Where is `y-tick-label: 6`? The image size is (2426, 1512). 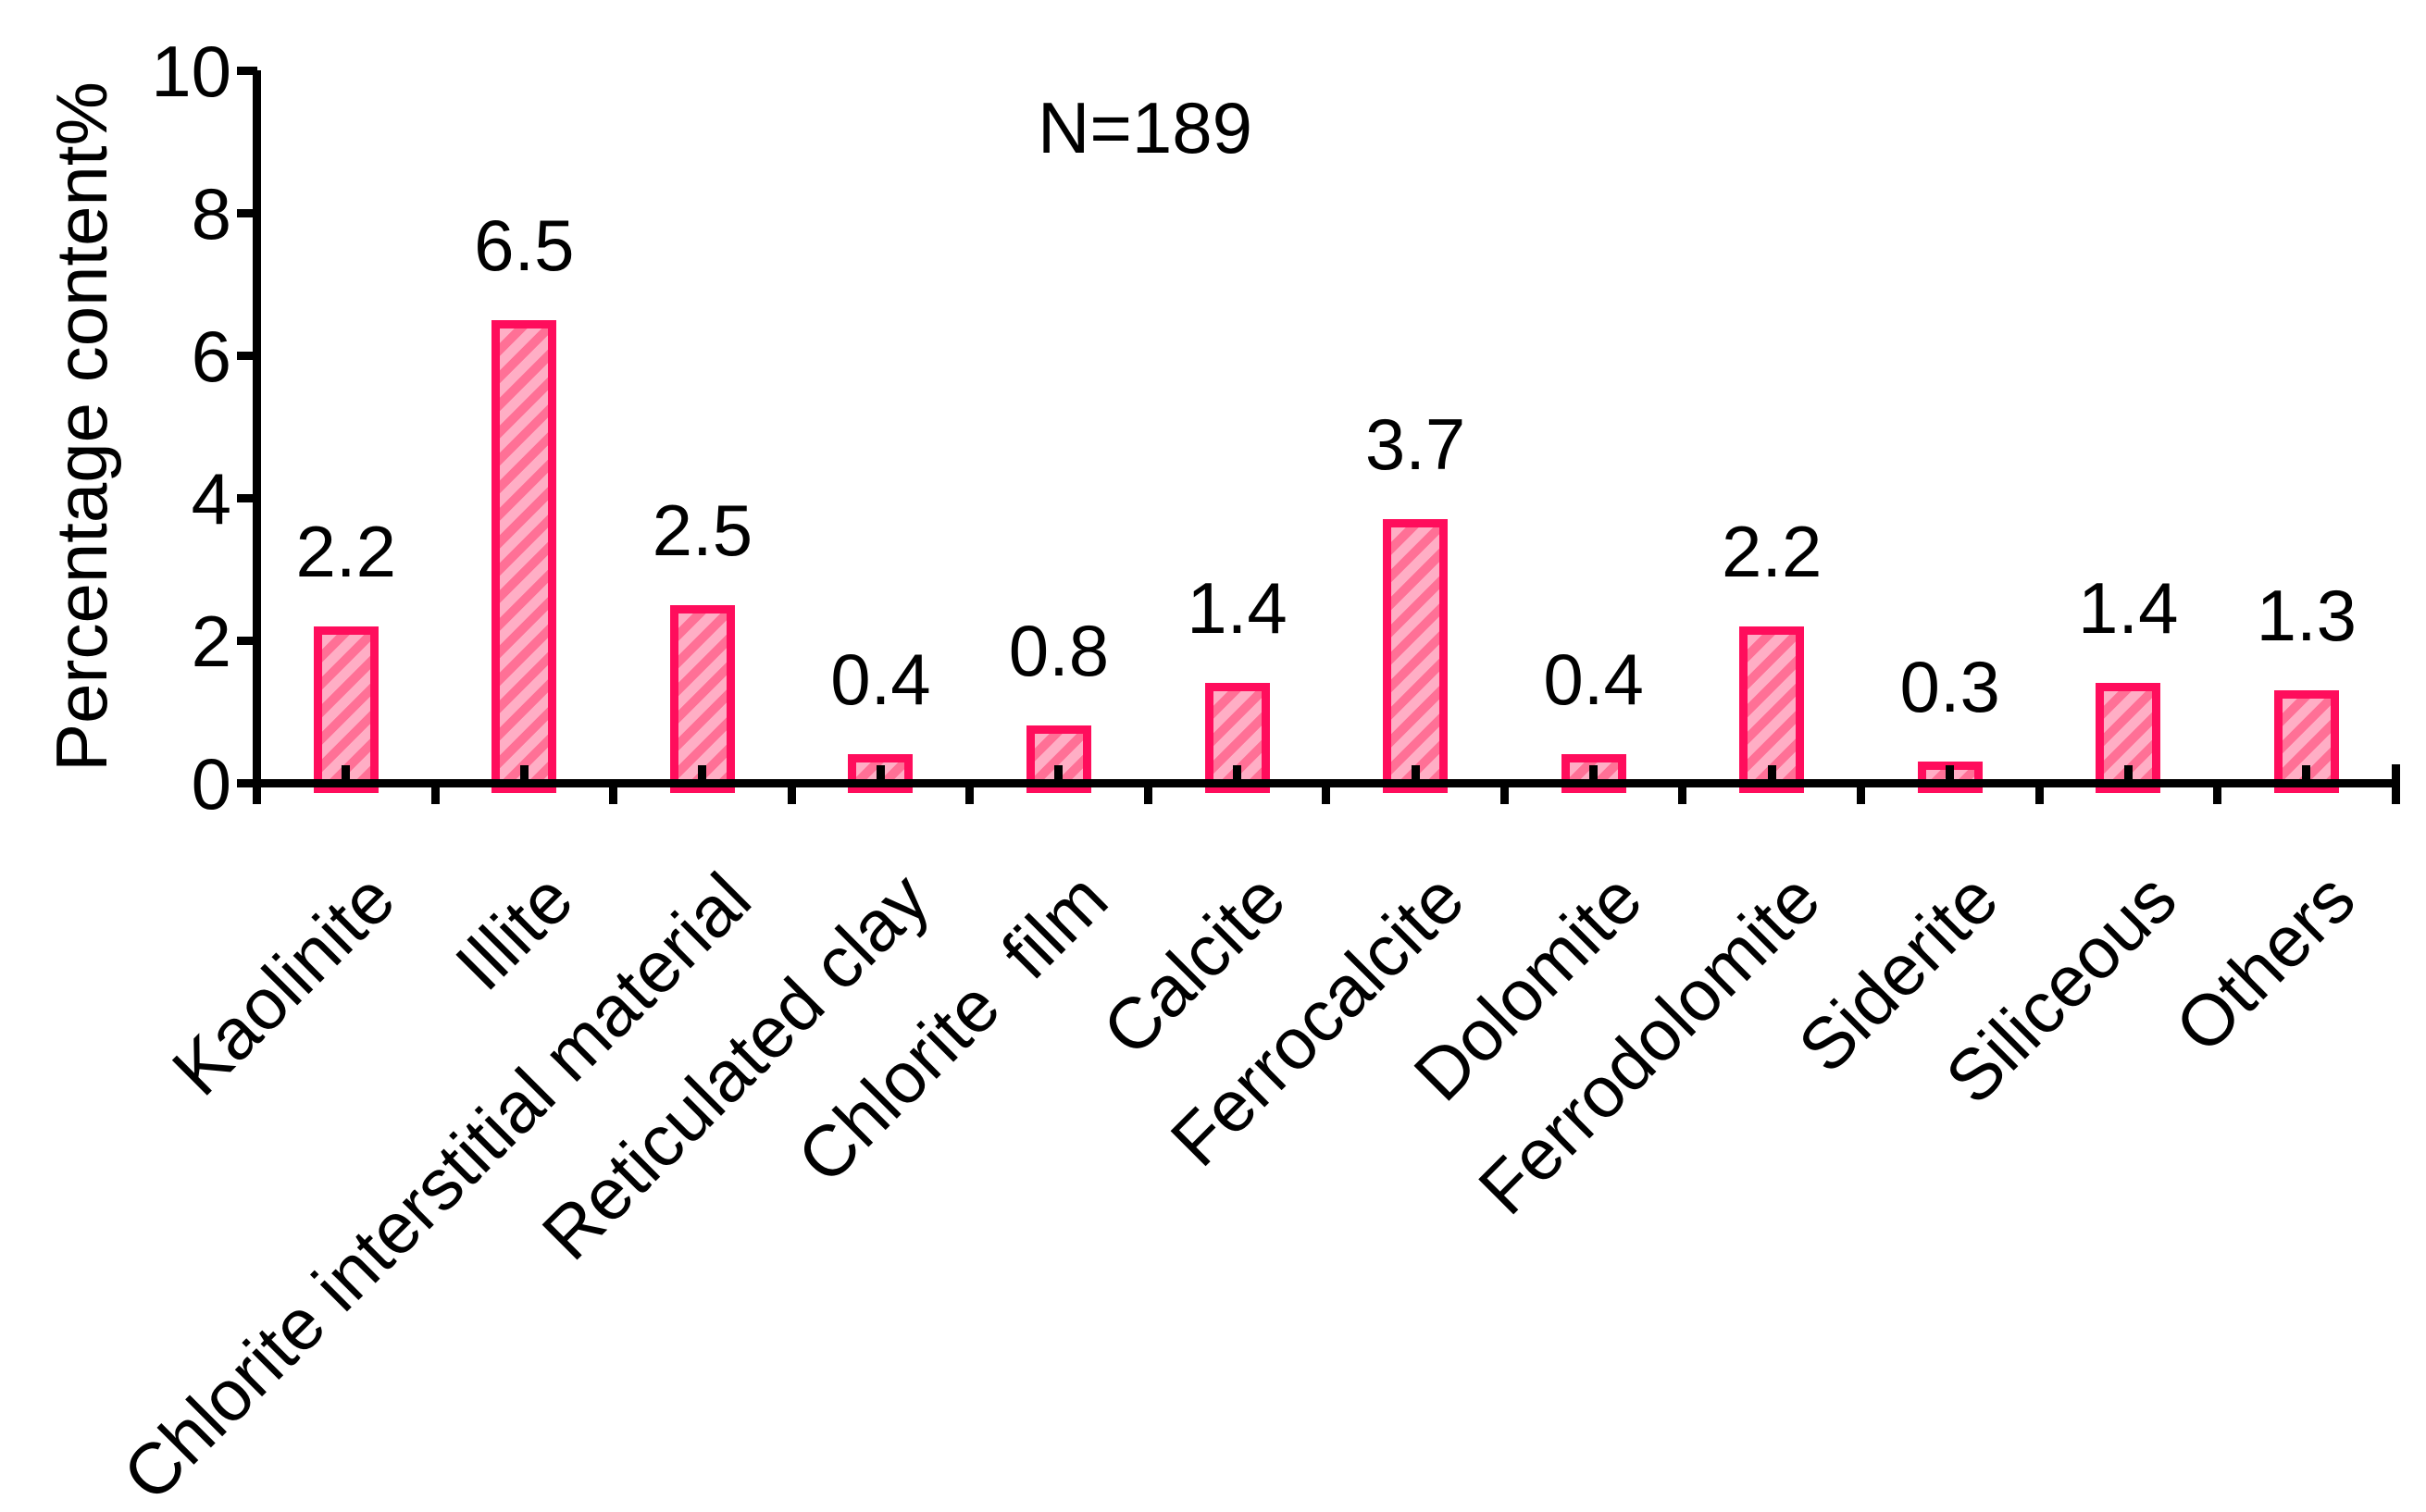 y-tick-label: 6 is located at coordinates (211, 356).